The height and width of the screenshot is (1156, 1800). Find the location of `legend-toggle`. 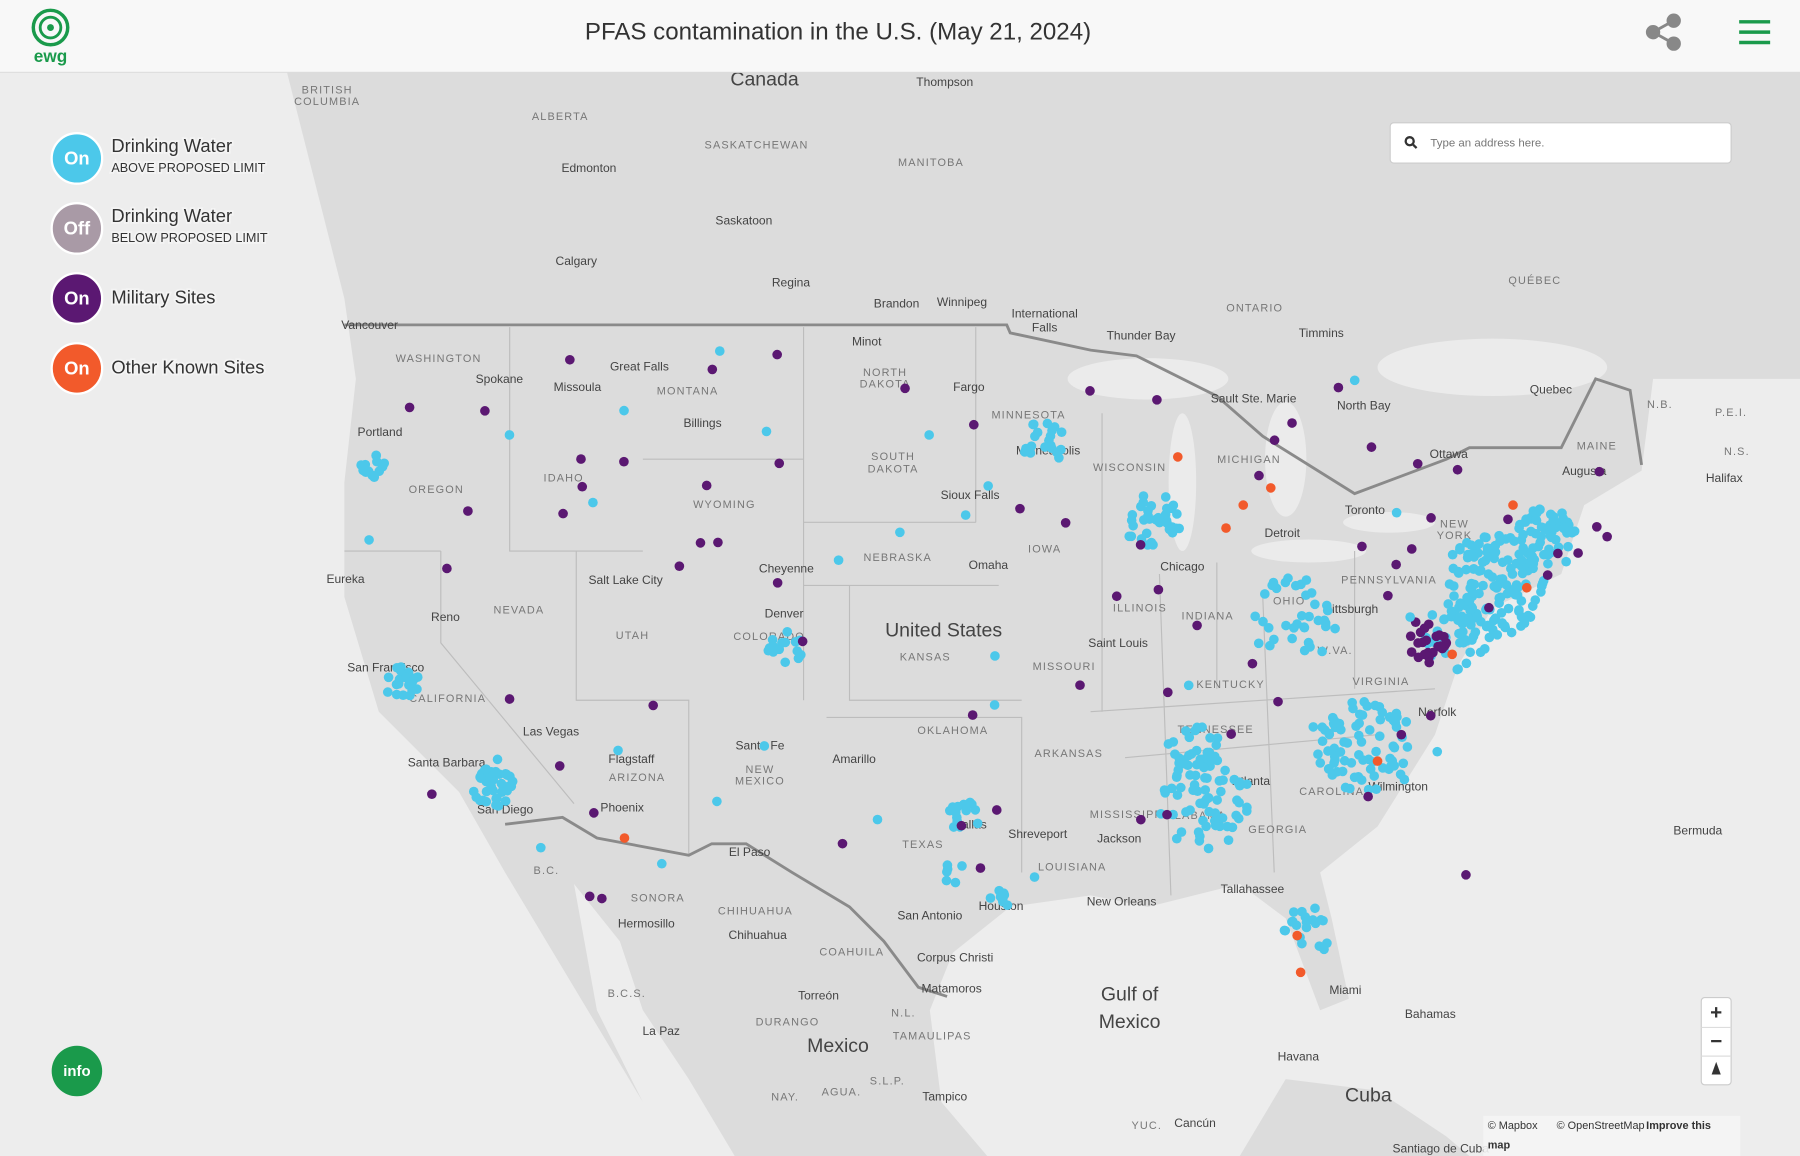

legend-toggle is located at coordinates (77, 228).